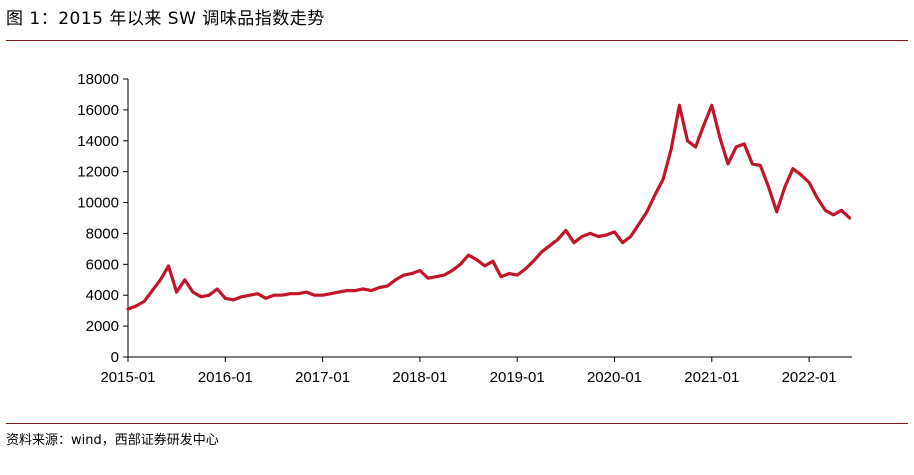 This screenshot has width=914, height=475. What do you see at coordinates (98, 172) in the screenshot?
I see `y-tick-label: 12000` at bounding box center [98, 172].